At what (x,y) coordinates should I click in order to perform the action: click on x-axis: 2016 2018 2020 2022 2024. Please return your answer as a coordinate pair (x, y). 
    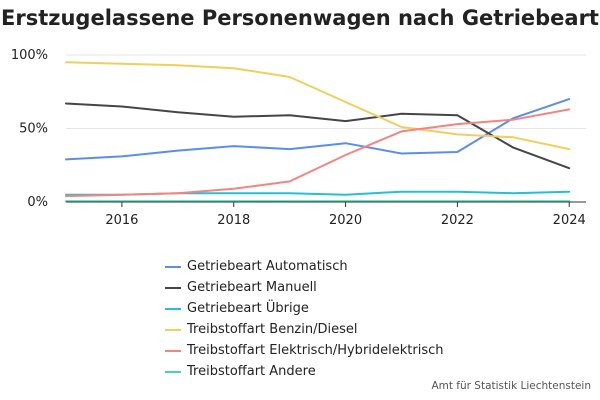
    Looking at the image, I should click on (345, 215).